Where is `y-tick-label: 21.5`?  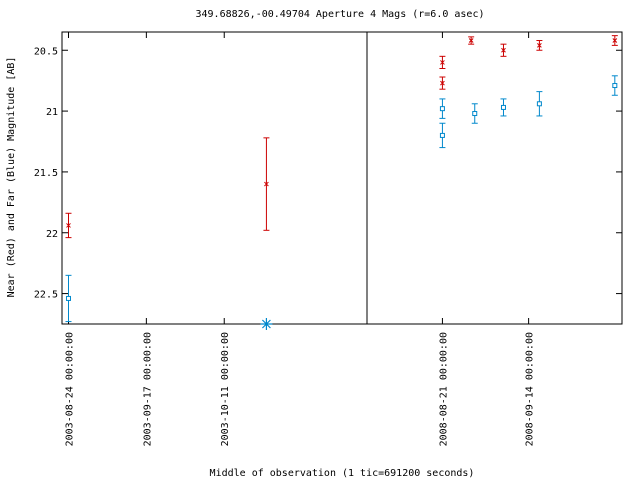 y-tick-label: 21.5 is located at coordinates (46, 173).